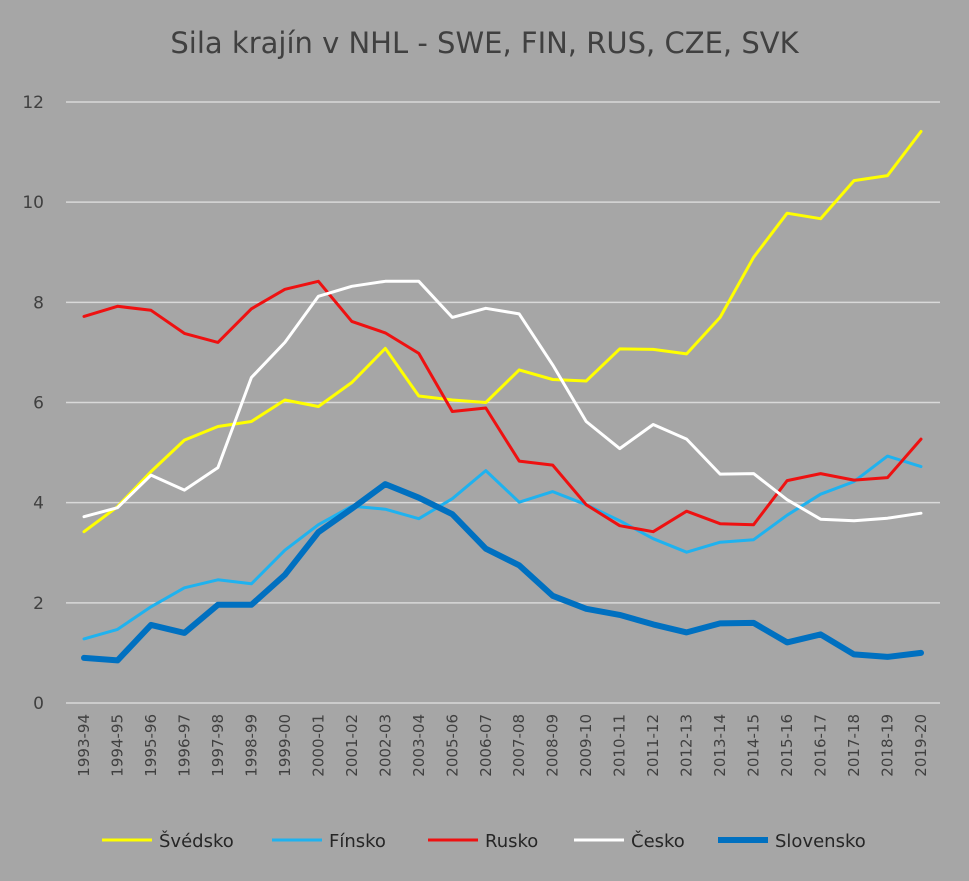 Image resolution: width=969 pixels, height=881 pixels. Describe the element at coordinates (38, 404) in the screenshot. I see `y-tick-label: 6` at that location.